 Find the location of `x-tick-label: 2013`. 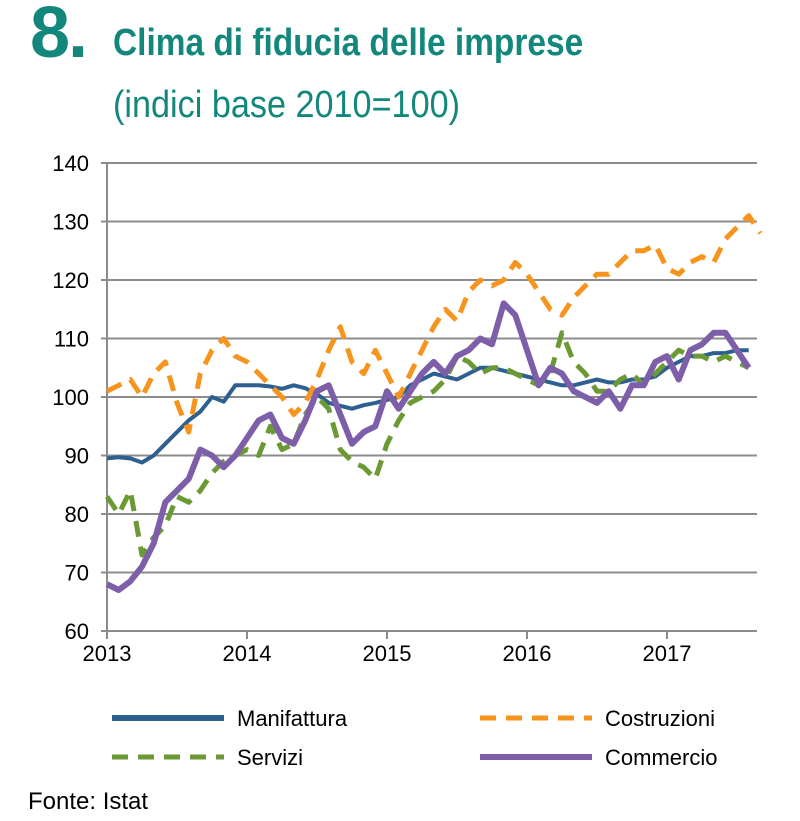

x-tick-label: 2013 is located at coordinates (107, 653).